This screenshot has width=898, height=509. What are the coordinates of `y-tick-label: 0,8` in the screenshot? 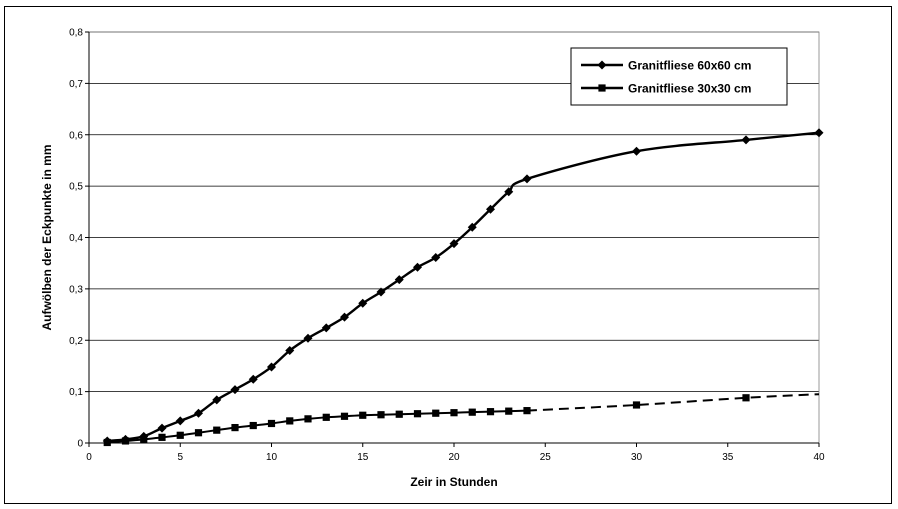 It's located at (76, 33).